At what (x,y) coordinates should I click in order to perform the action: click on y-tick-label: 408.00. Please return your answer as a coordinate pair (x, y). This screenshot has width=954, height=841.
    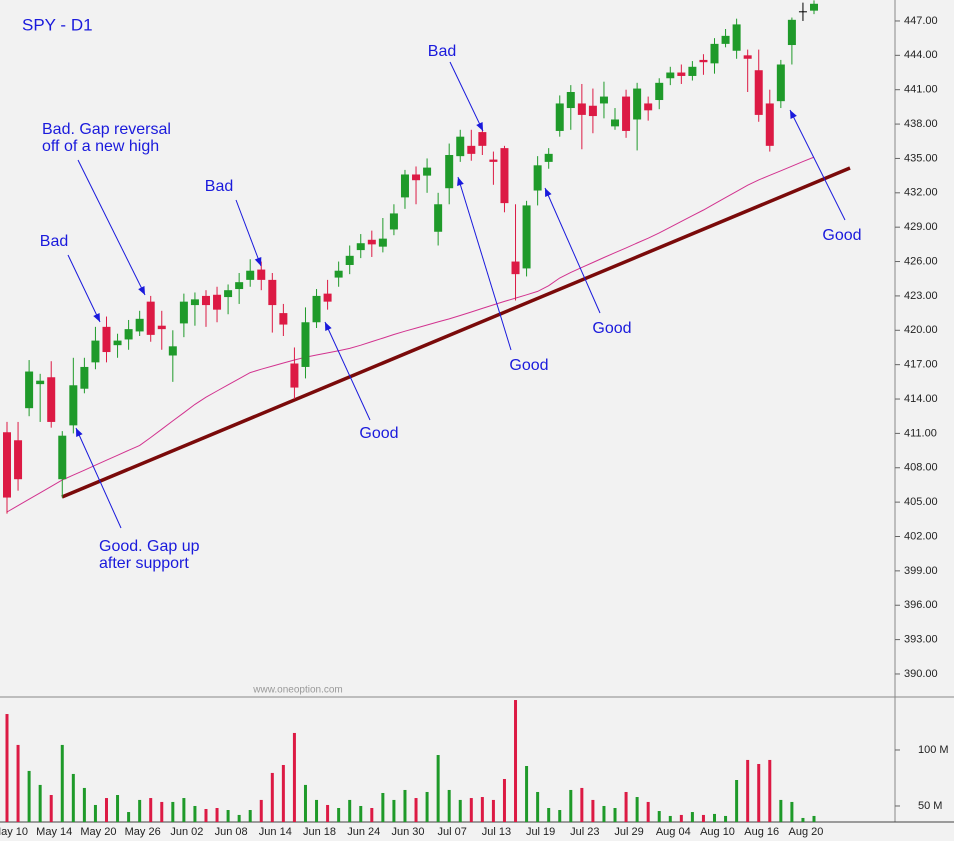
    Looking at the image, I should click on (921, 468).